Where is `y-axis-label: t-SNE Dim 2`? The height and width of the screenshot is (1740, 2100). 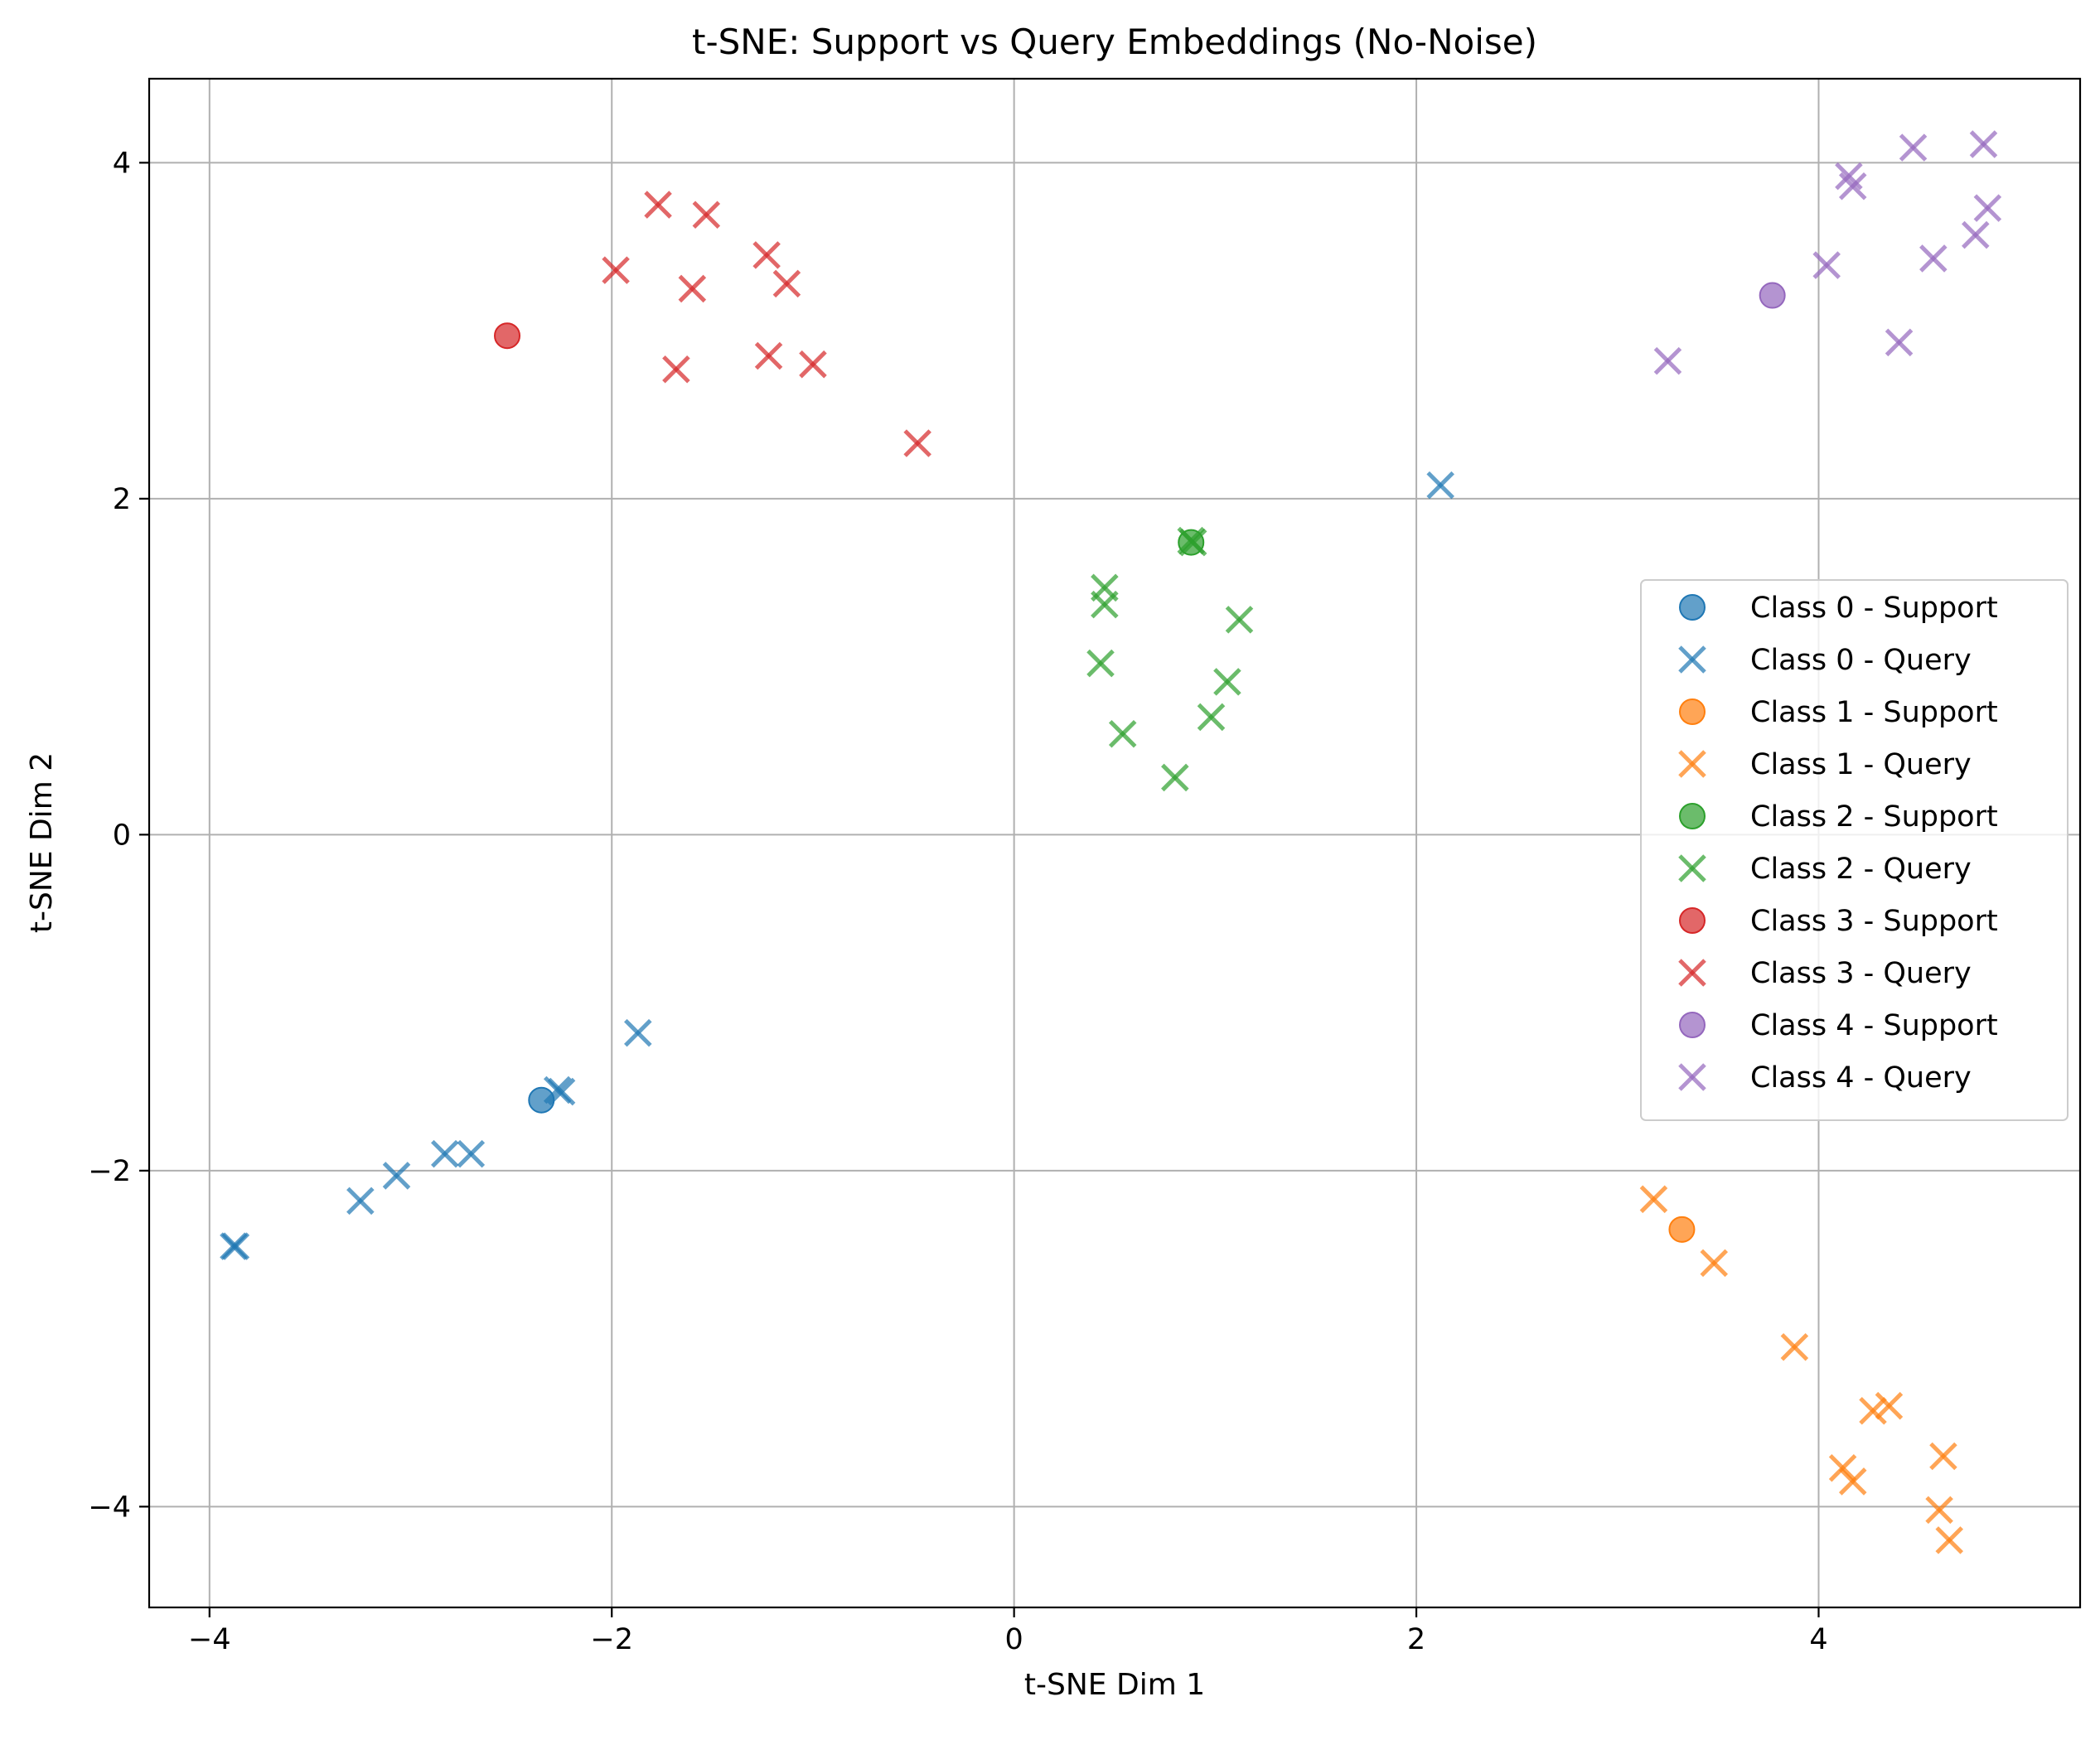 y-axis-label: t-SNE Dim 2 is located at coordinates (42, 842).